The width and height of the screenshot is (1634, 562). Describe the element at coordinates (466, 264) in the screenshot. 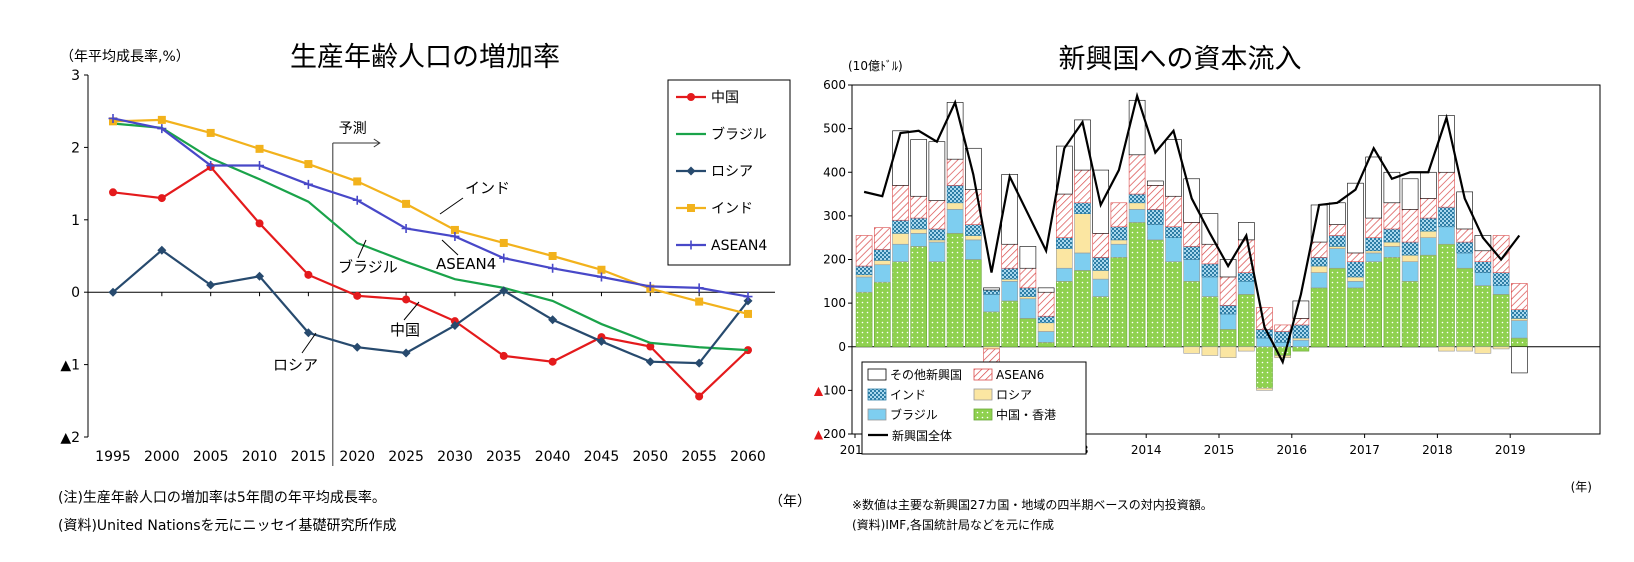

I see `annotation-ASEAN4: ASEAN4` at that location.